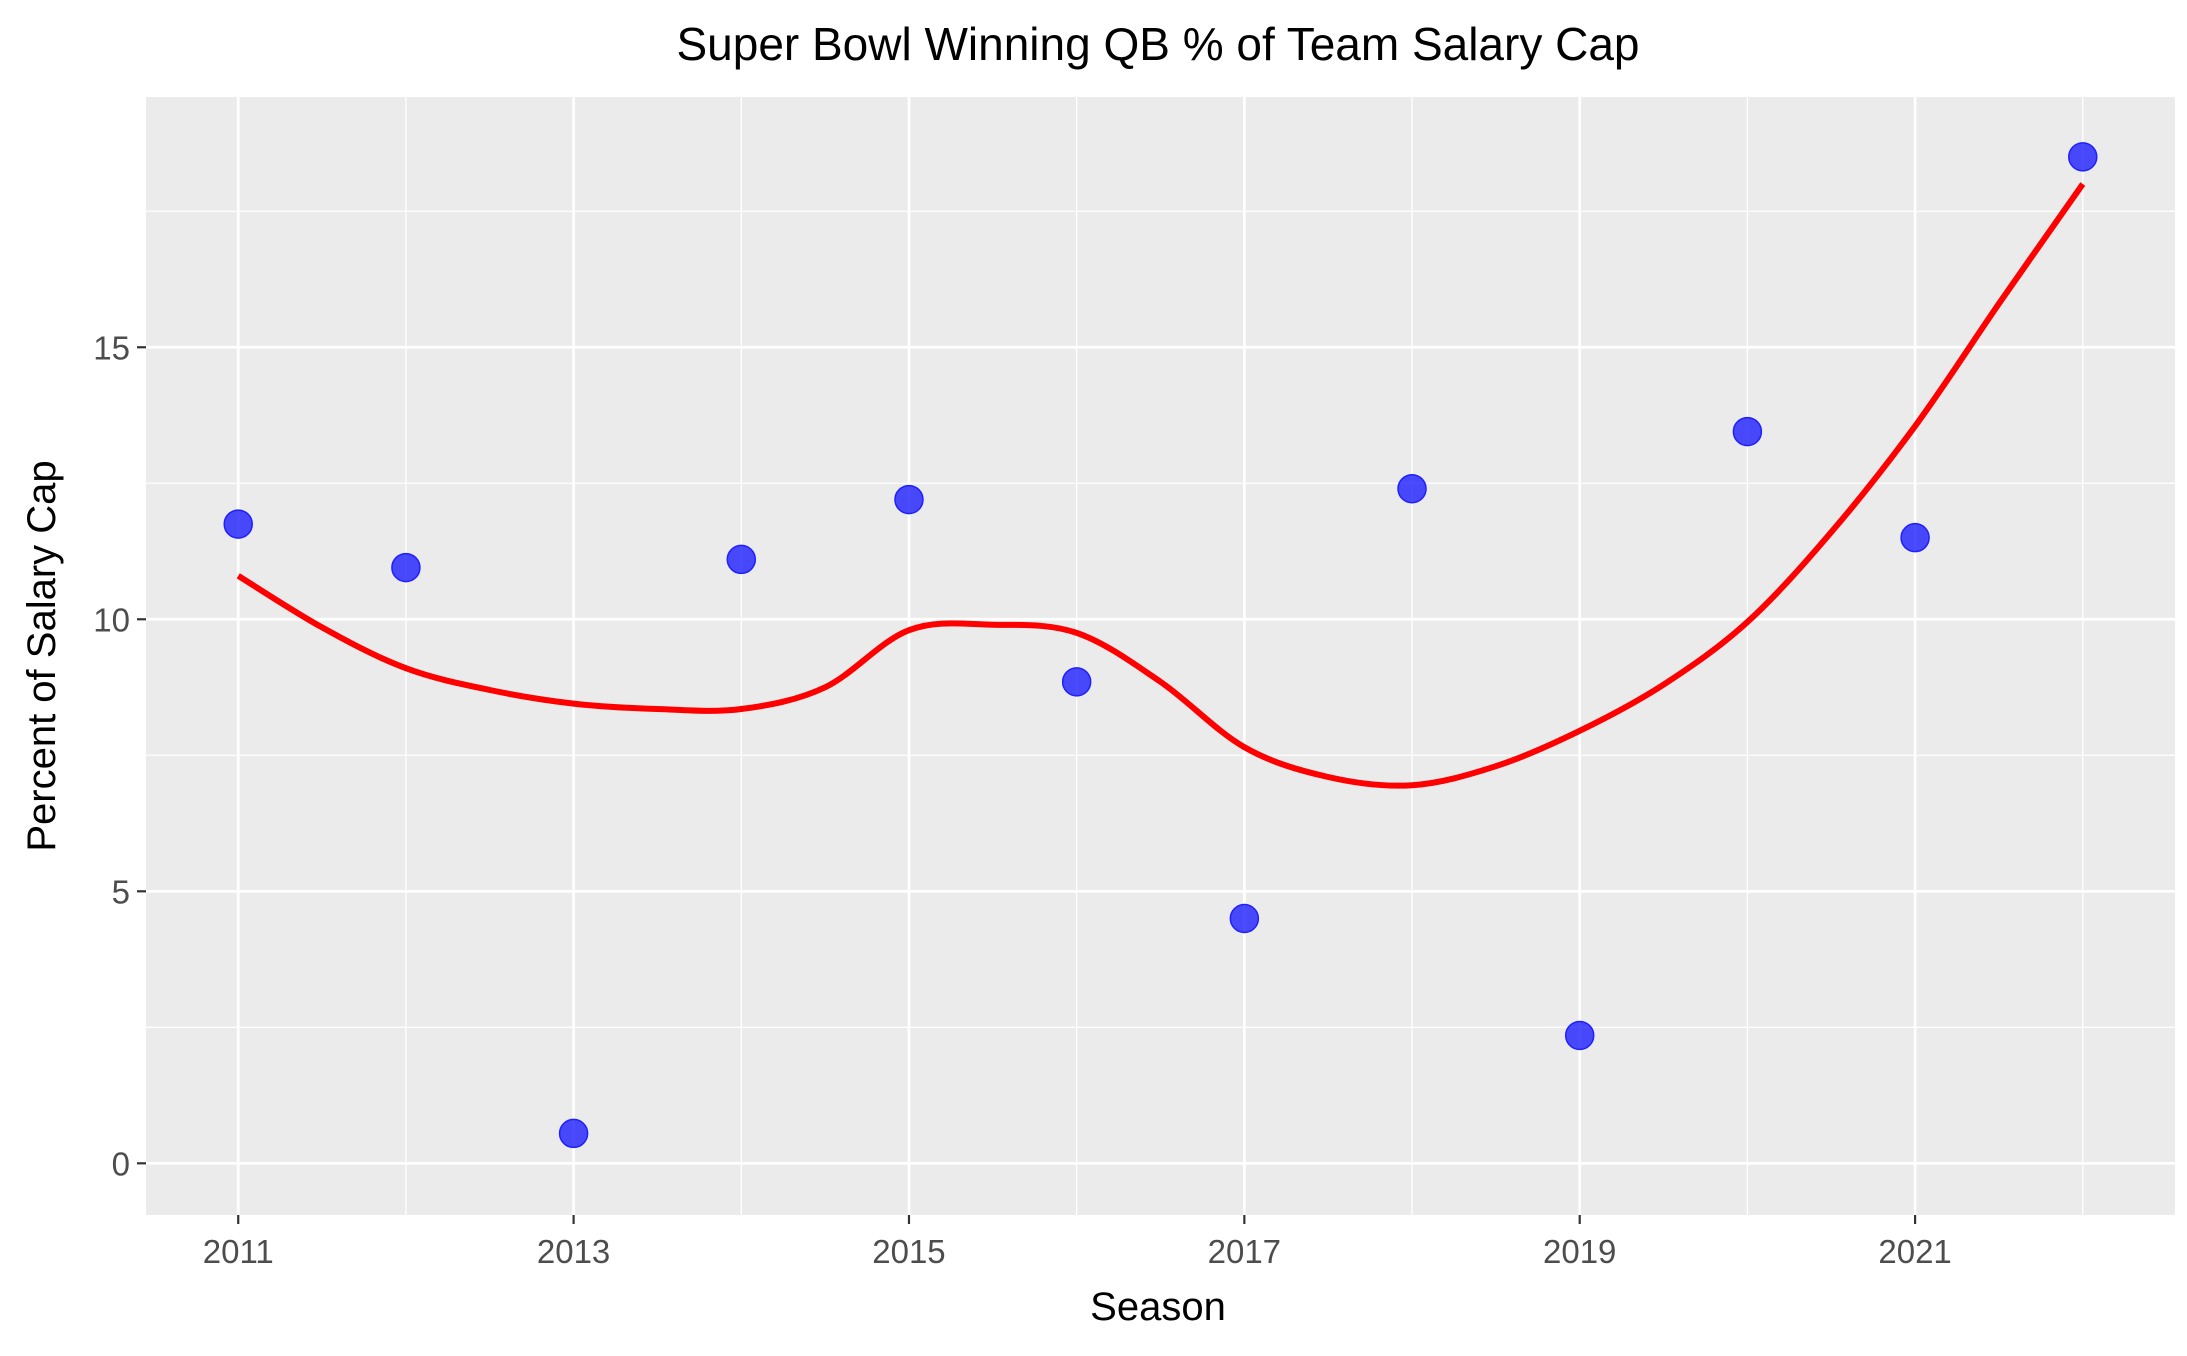  I want to click on x-axis-title: Season, so click(1158, 1307).